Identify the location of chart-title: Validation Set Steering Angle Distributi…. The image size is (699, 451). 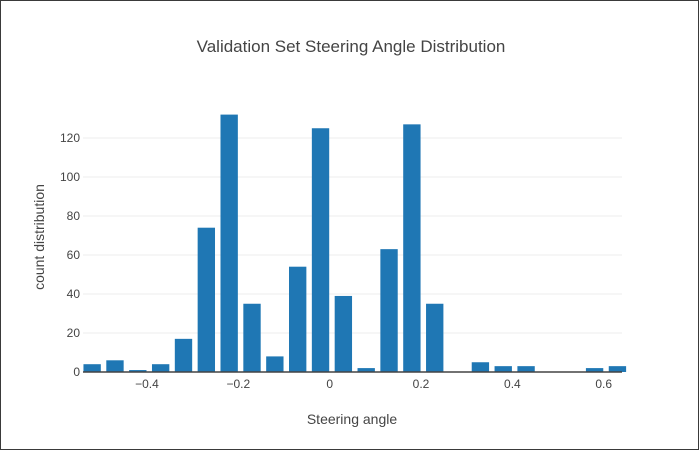
(351, 46).